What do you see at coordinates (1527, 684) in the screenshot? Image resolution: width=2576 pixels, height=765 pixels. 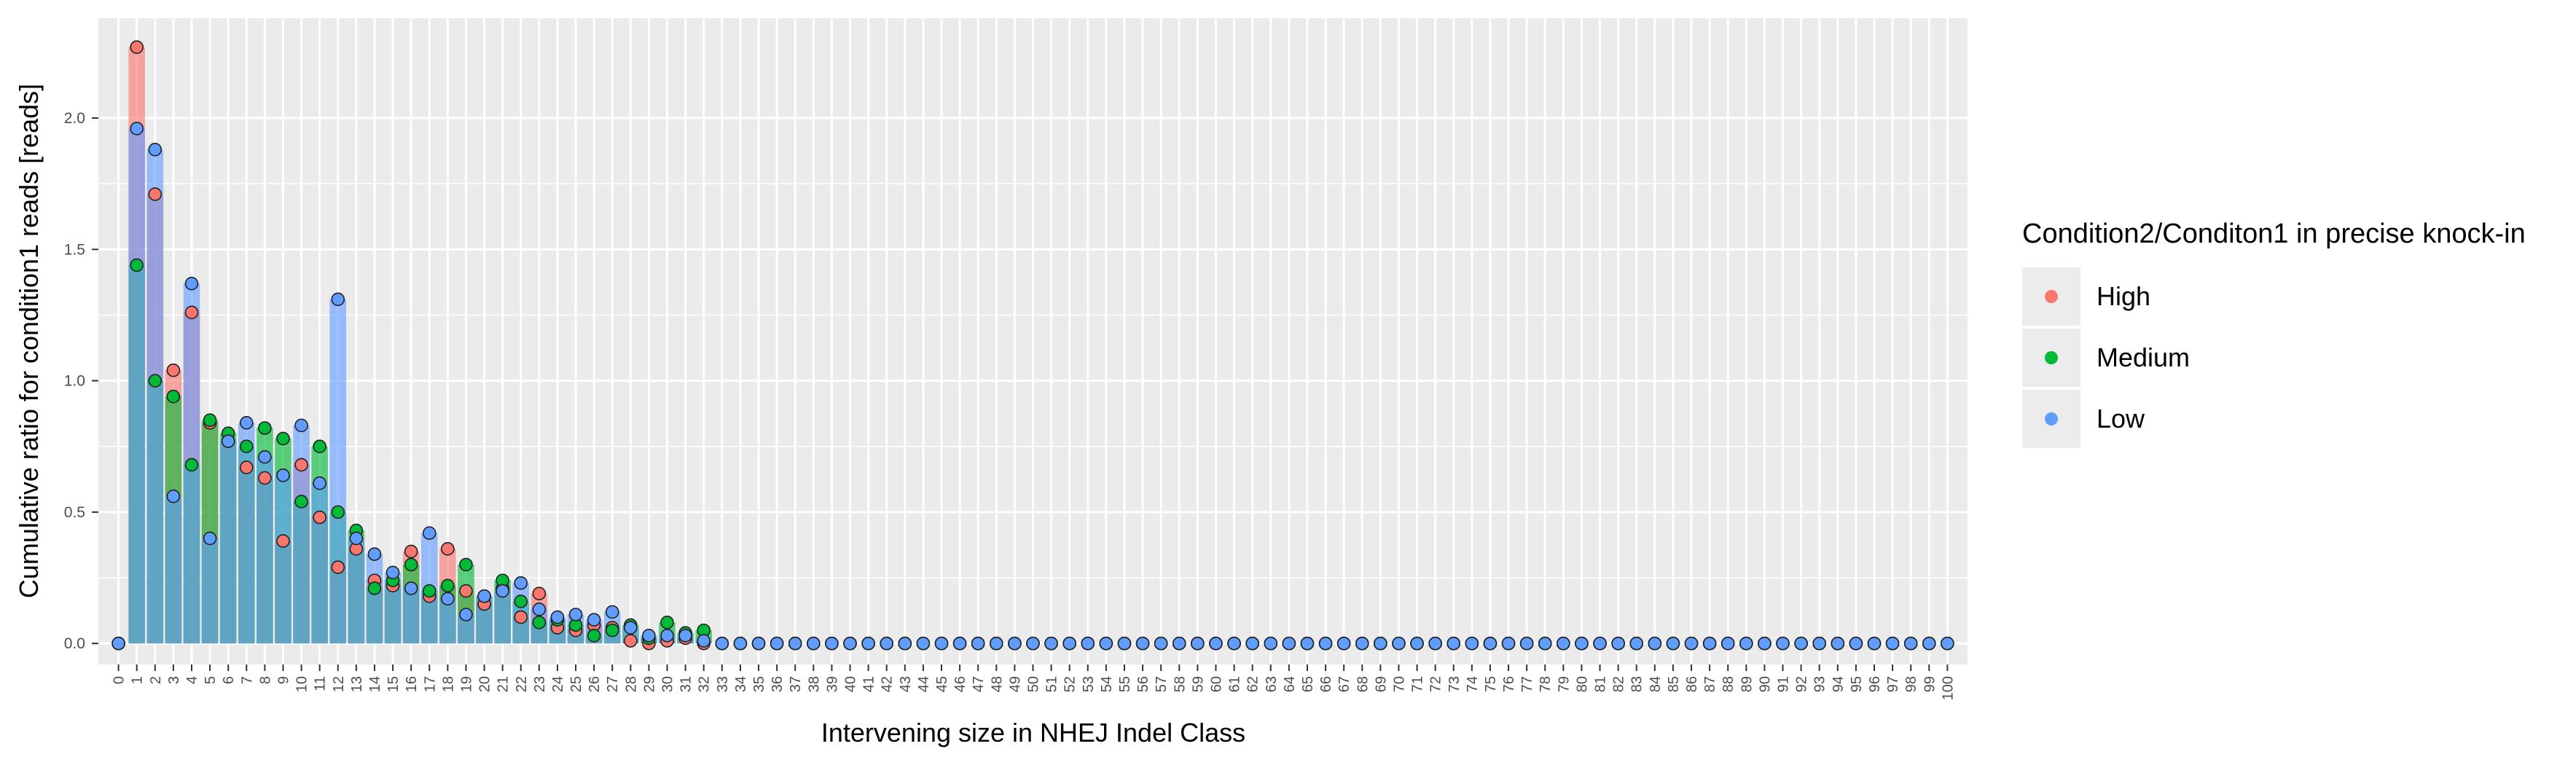 I see `x-tick-label: 77` at bounding box center [1527, 684].